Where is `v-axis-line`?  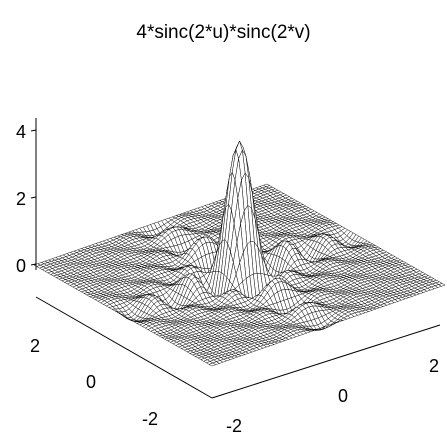
v-axis-line is located at coordinates (326, 361).